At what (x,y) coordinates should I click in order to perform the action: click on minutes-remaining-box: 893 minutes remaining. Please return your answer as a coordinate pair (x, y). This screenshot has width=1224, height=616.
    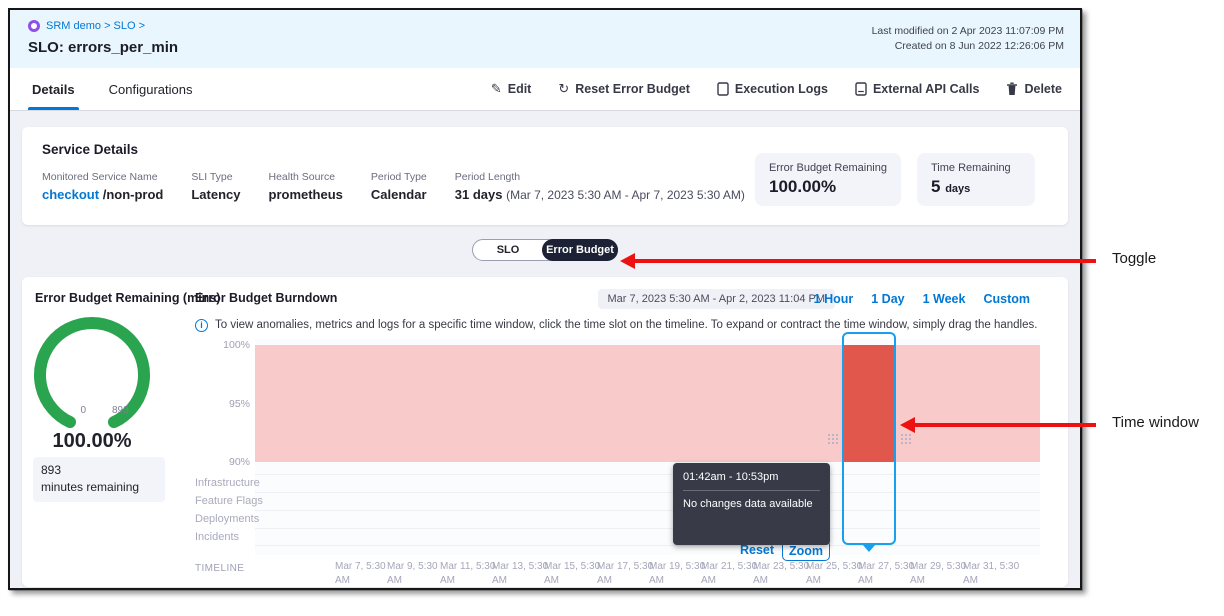
    Looking at the image, I should click on (99, 479).